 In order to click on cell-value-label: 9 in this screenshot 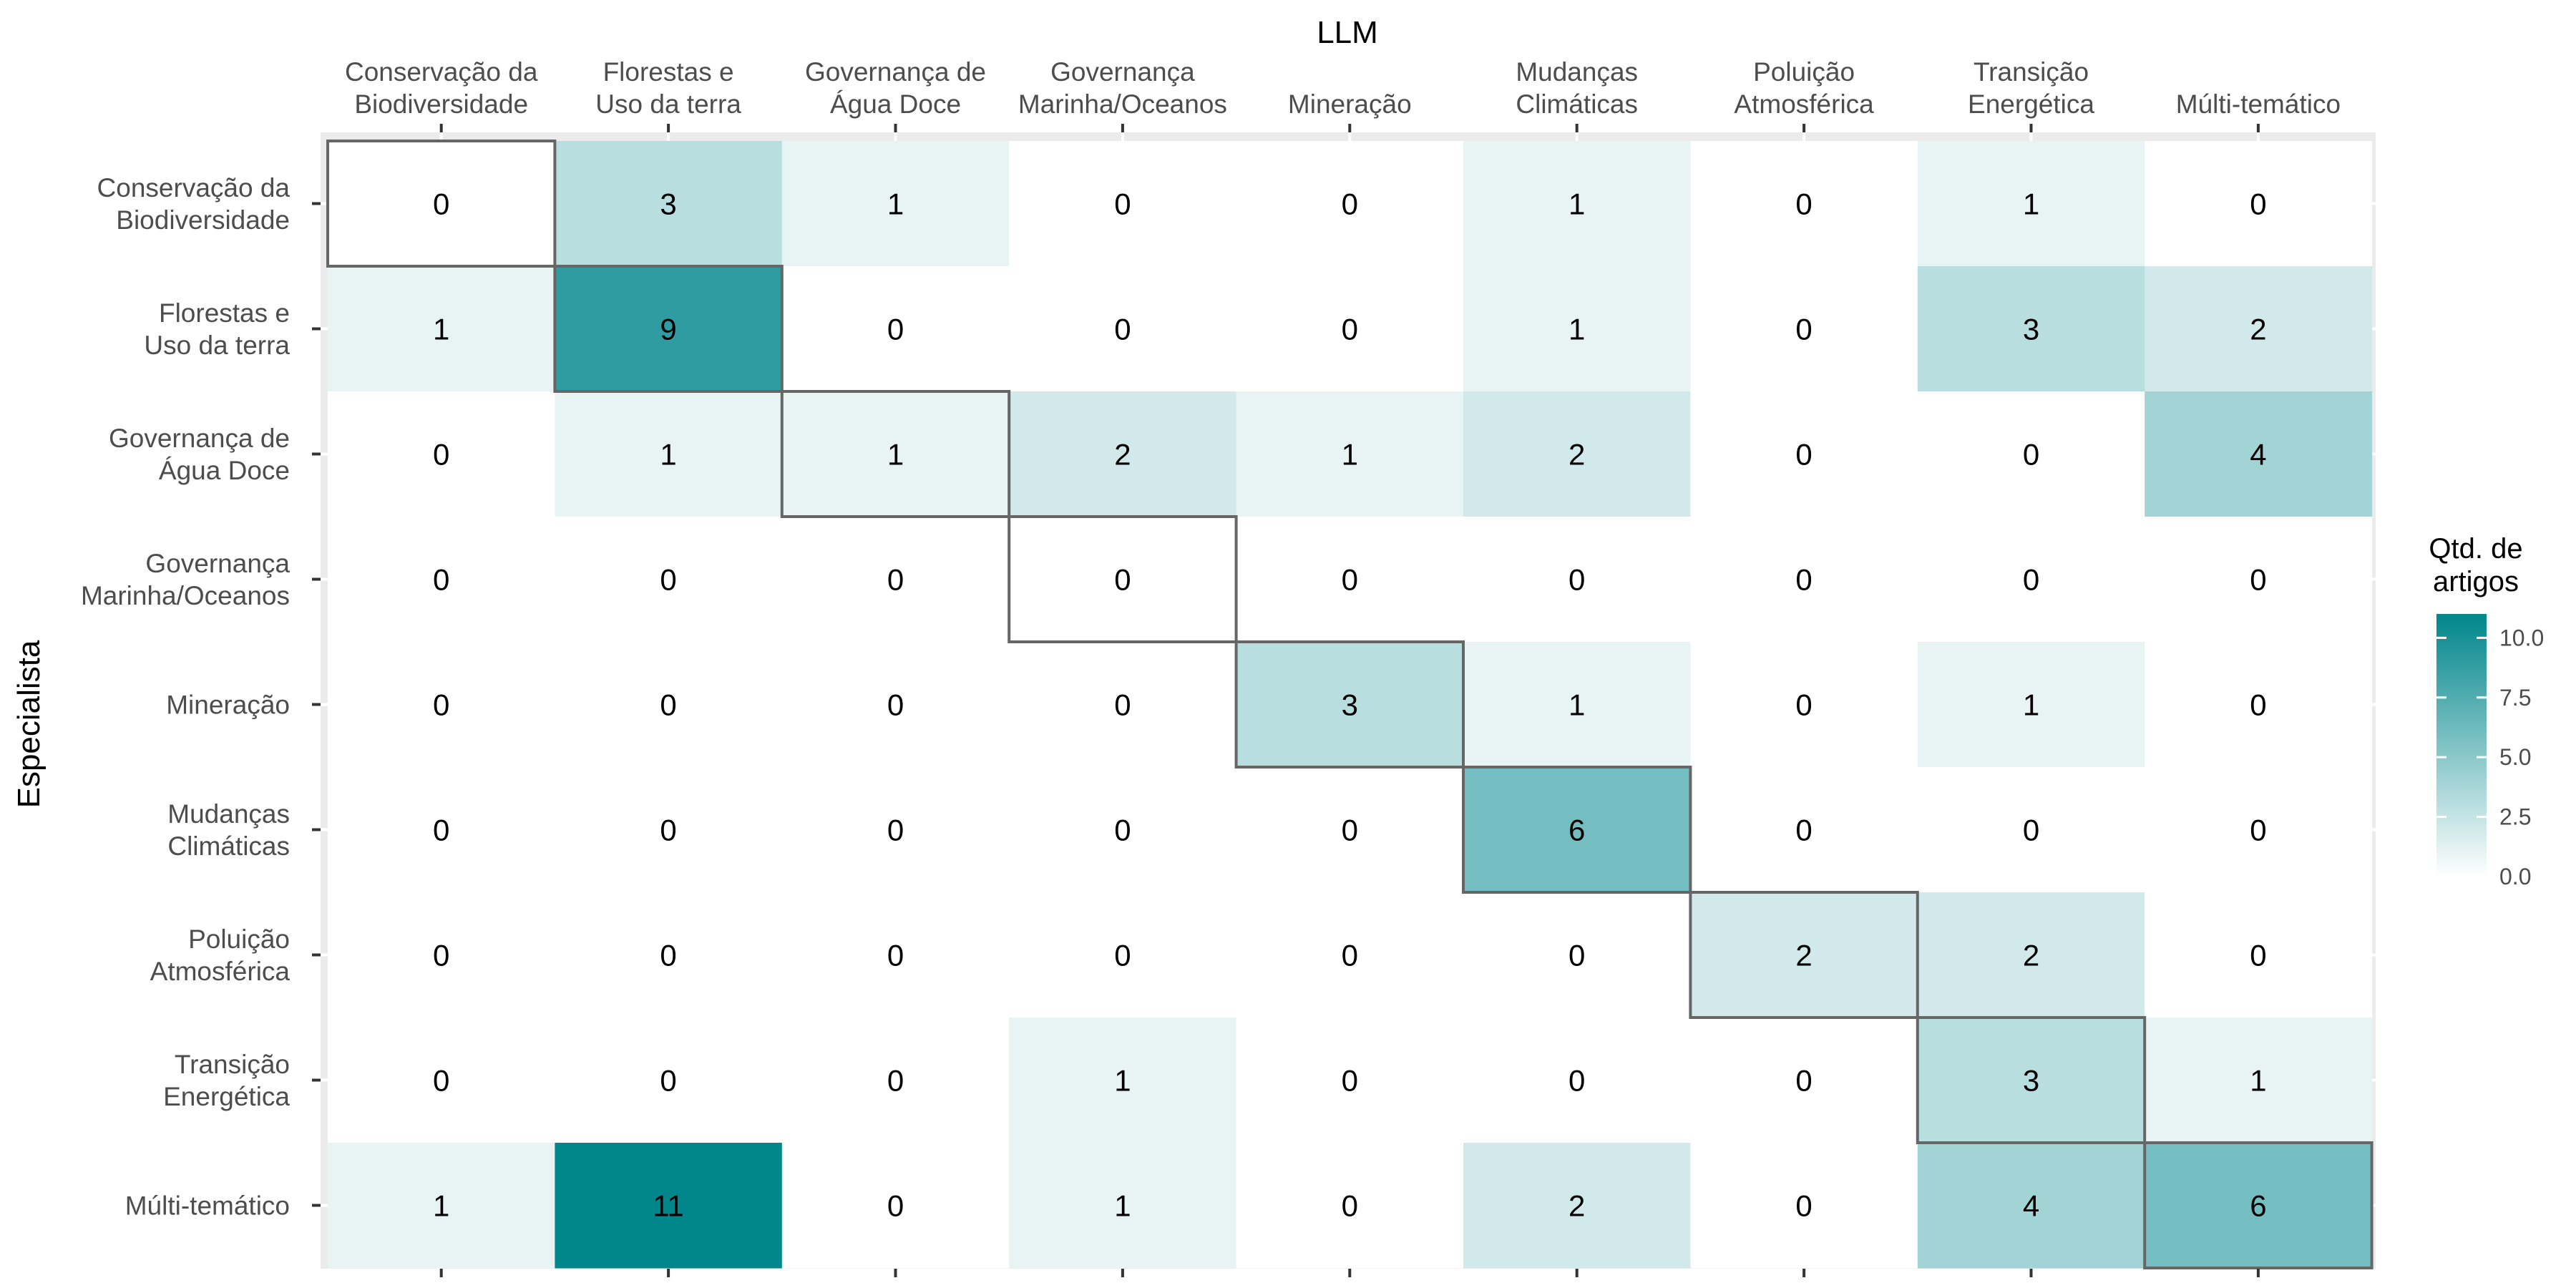, I will do `click(668, 329)`.